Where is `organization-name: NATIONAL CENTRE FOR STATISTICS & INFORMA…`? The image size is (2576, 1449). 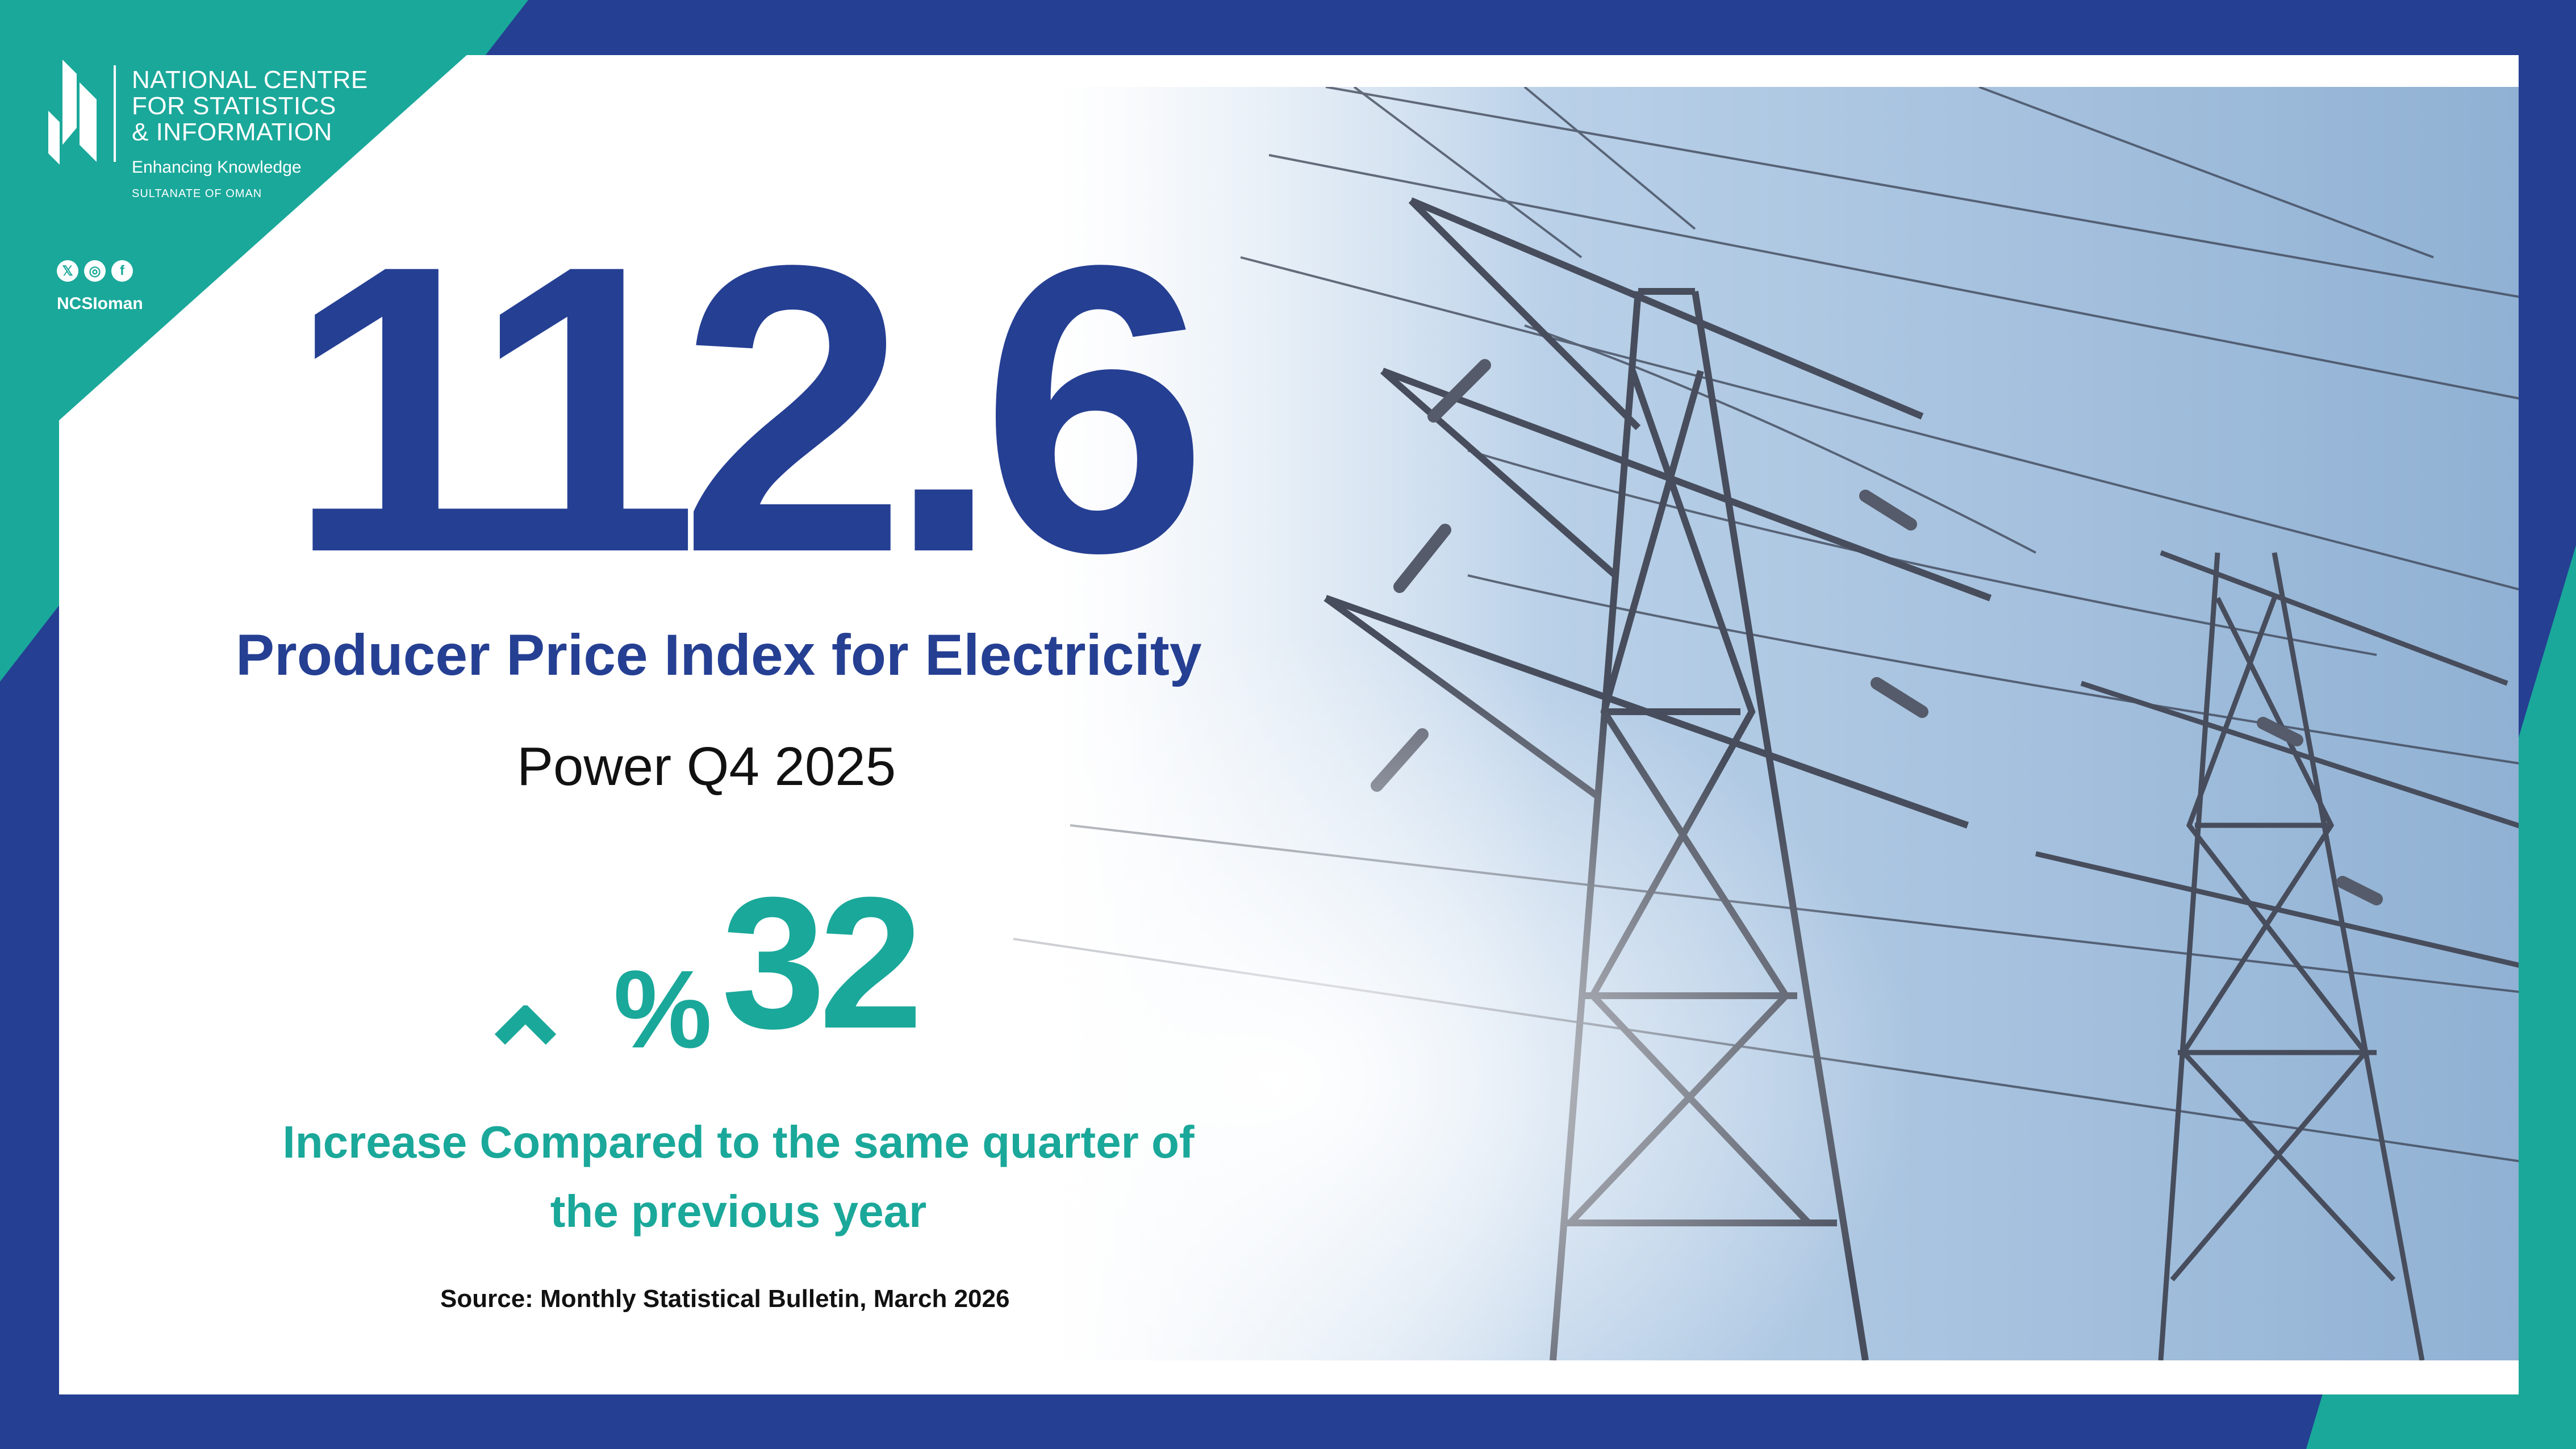 organization-name: NATIONAL CENTRE FOR STATISTICS & INFORMA… is located at coordinates (250, 106).